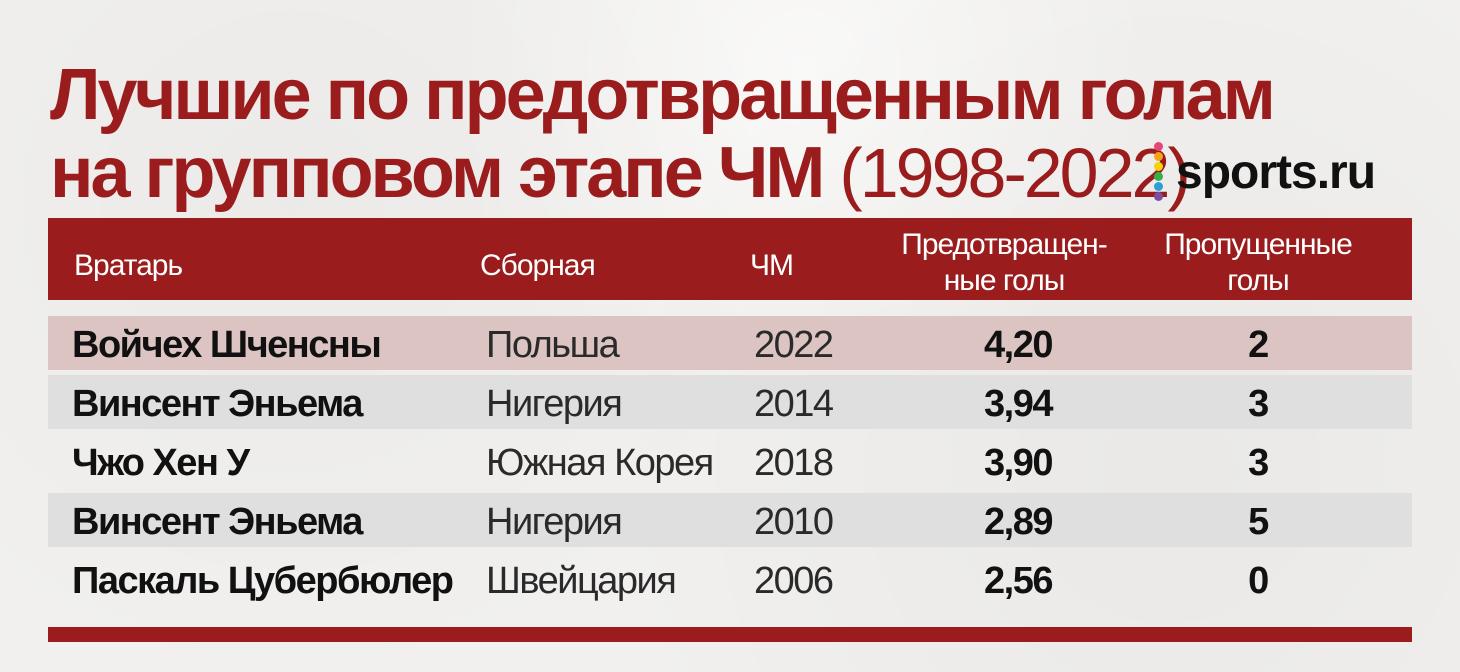  Describe the element at coordinates (730, 520) in the screenshot. I see `table-row: Винсент Эньема Нигерия 2010 2,89 5` at that location.